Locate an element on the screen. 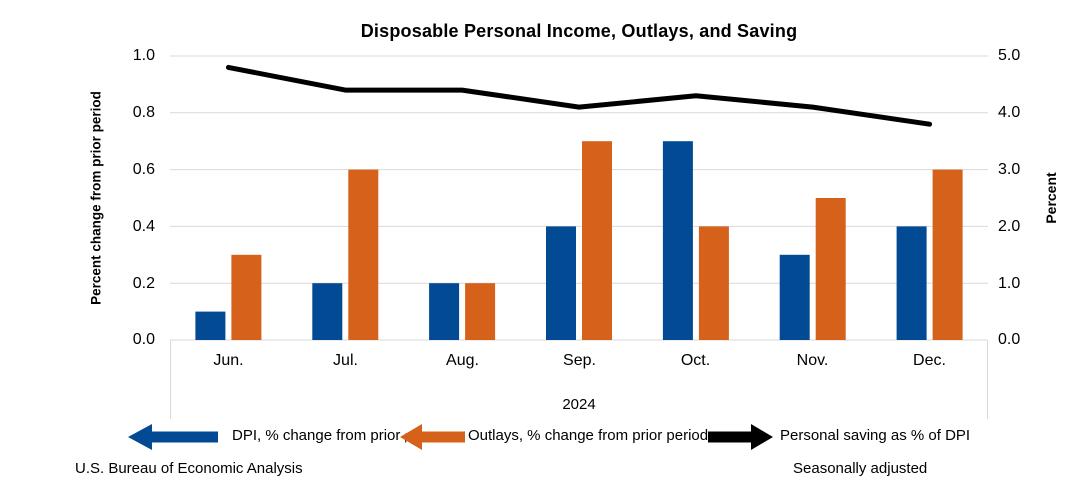  right-axis-tick: 5.0 is located at coordinates (1009, 55).